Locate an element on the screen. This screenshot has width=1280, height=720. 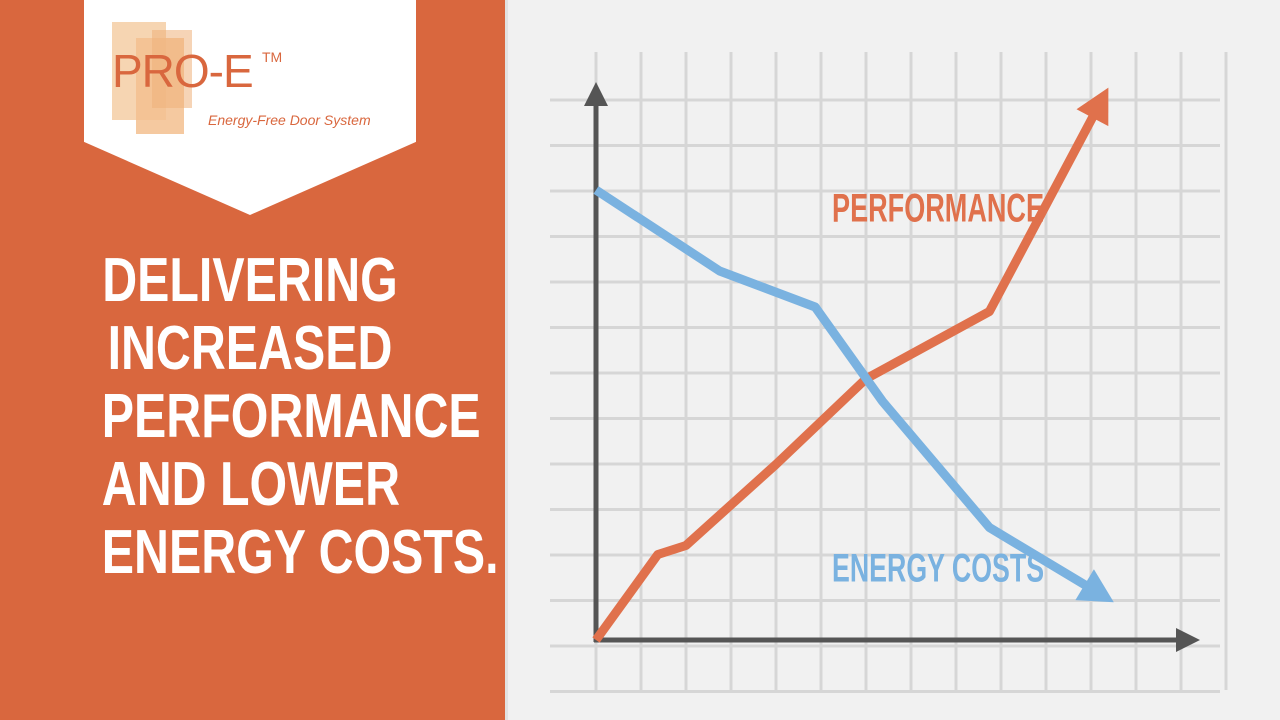
series-label-performance: PERFORMANCE is located at coordinates (938, 209).